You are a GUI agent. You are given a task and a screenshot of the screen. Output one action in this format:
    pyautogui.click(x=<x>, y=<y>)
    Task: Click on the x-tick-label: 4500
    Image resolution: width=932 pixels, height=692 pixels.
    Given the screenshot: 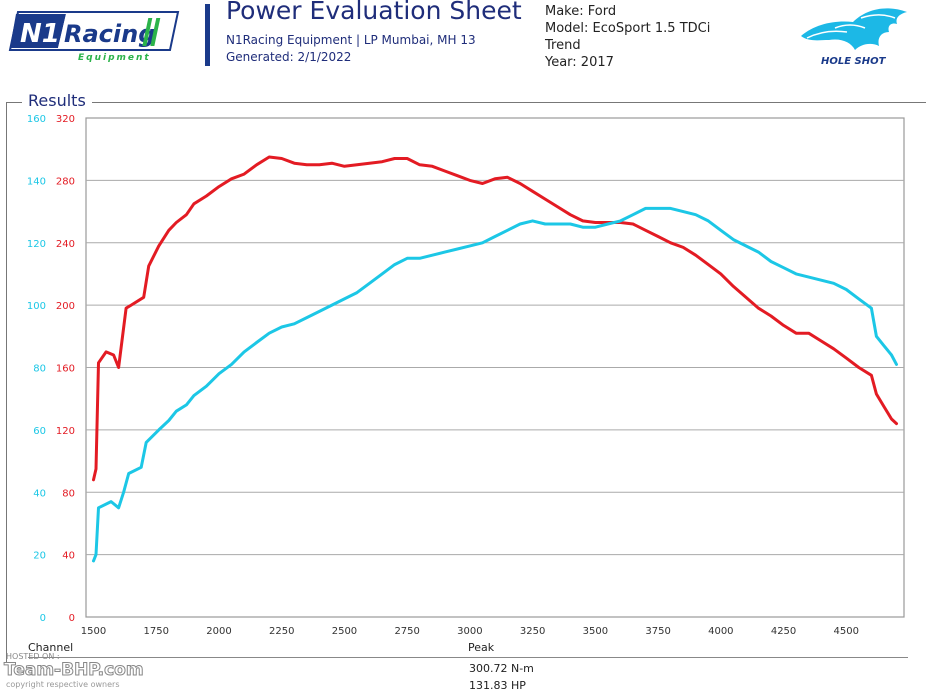 What is the action you would take?
    pyautogui.click(x=846, y=631)
    